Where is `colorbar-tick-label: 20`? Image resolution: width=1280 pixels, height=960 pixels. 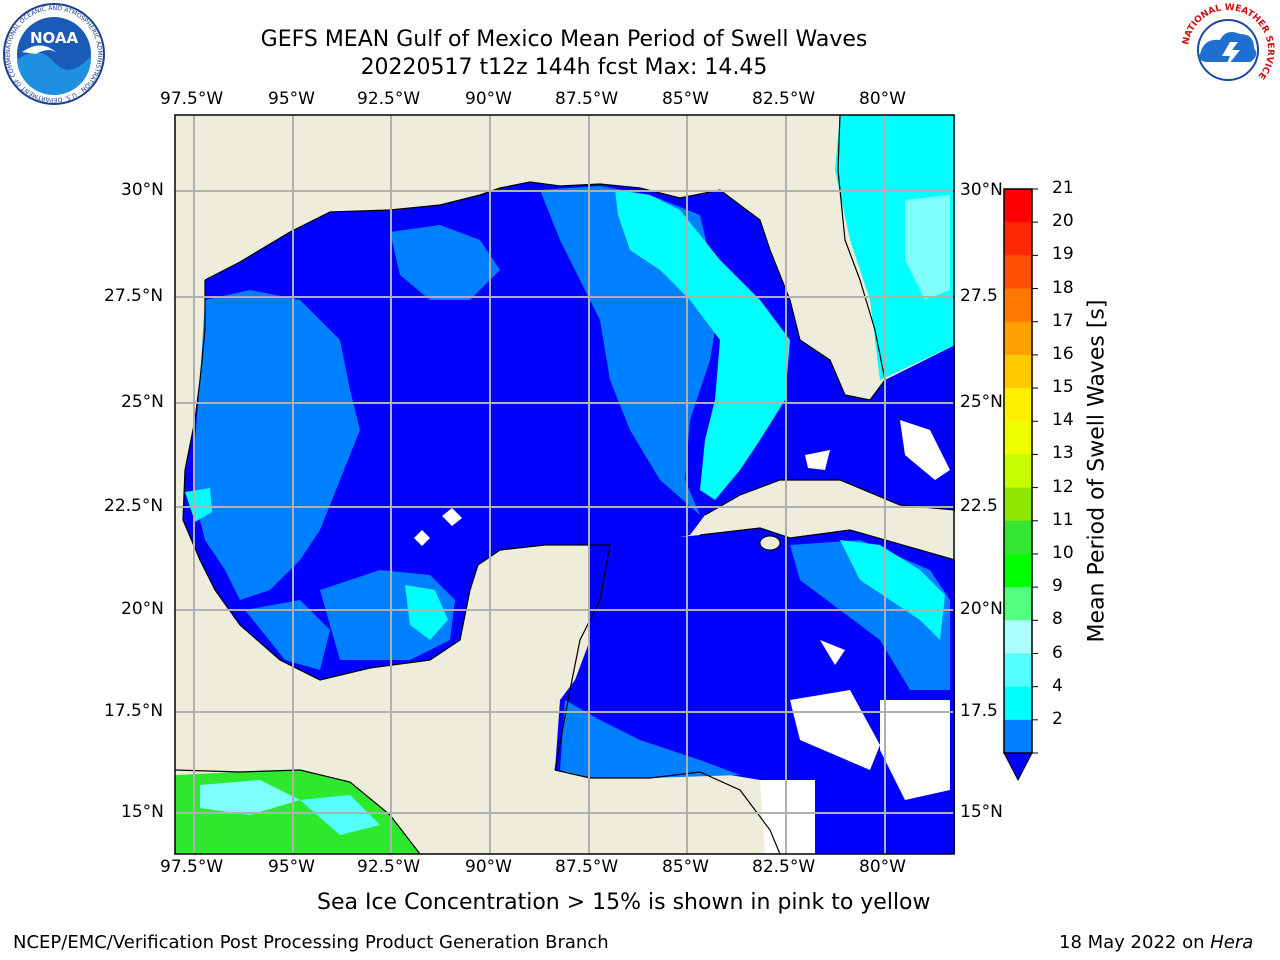 colorbar-tick-label: 20 is located at coordinates (1063, 221).